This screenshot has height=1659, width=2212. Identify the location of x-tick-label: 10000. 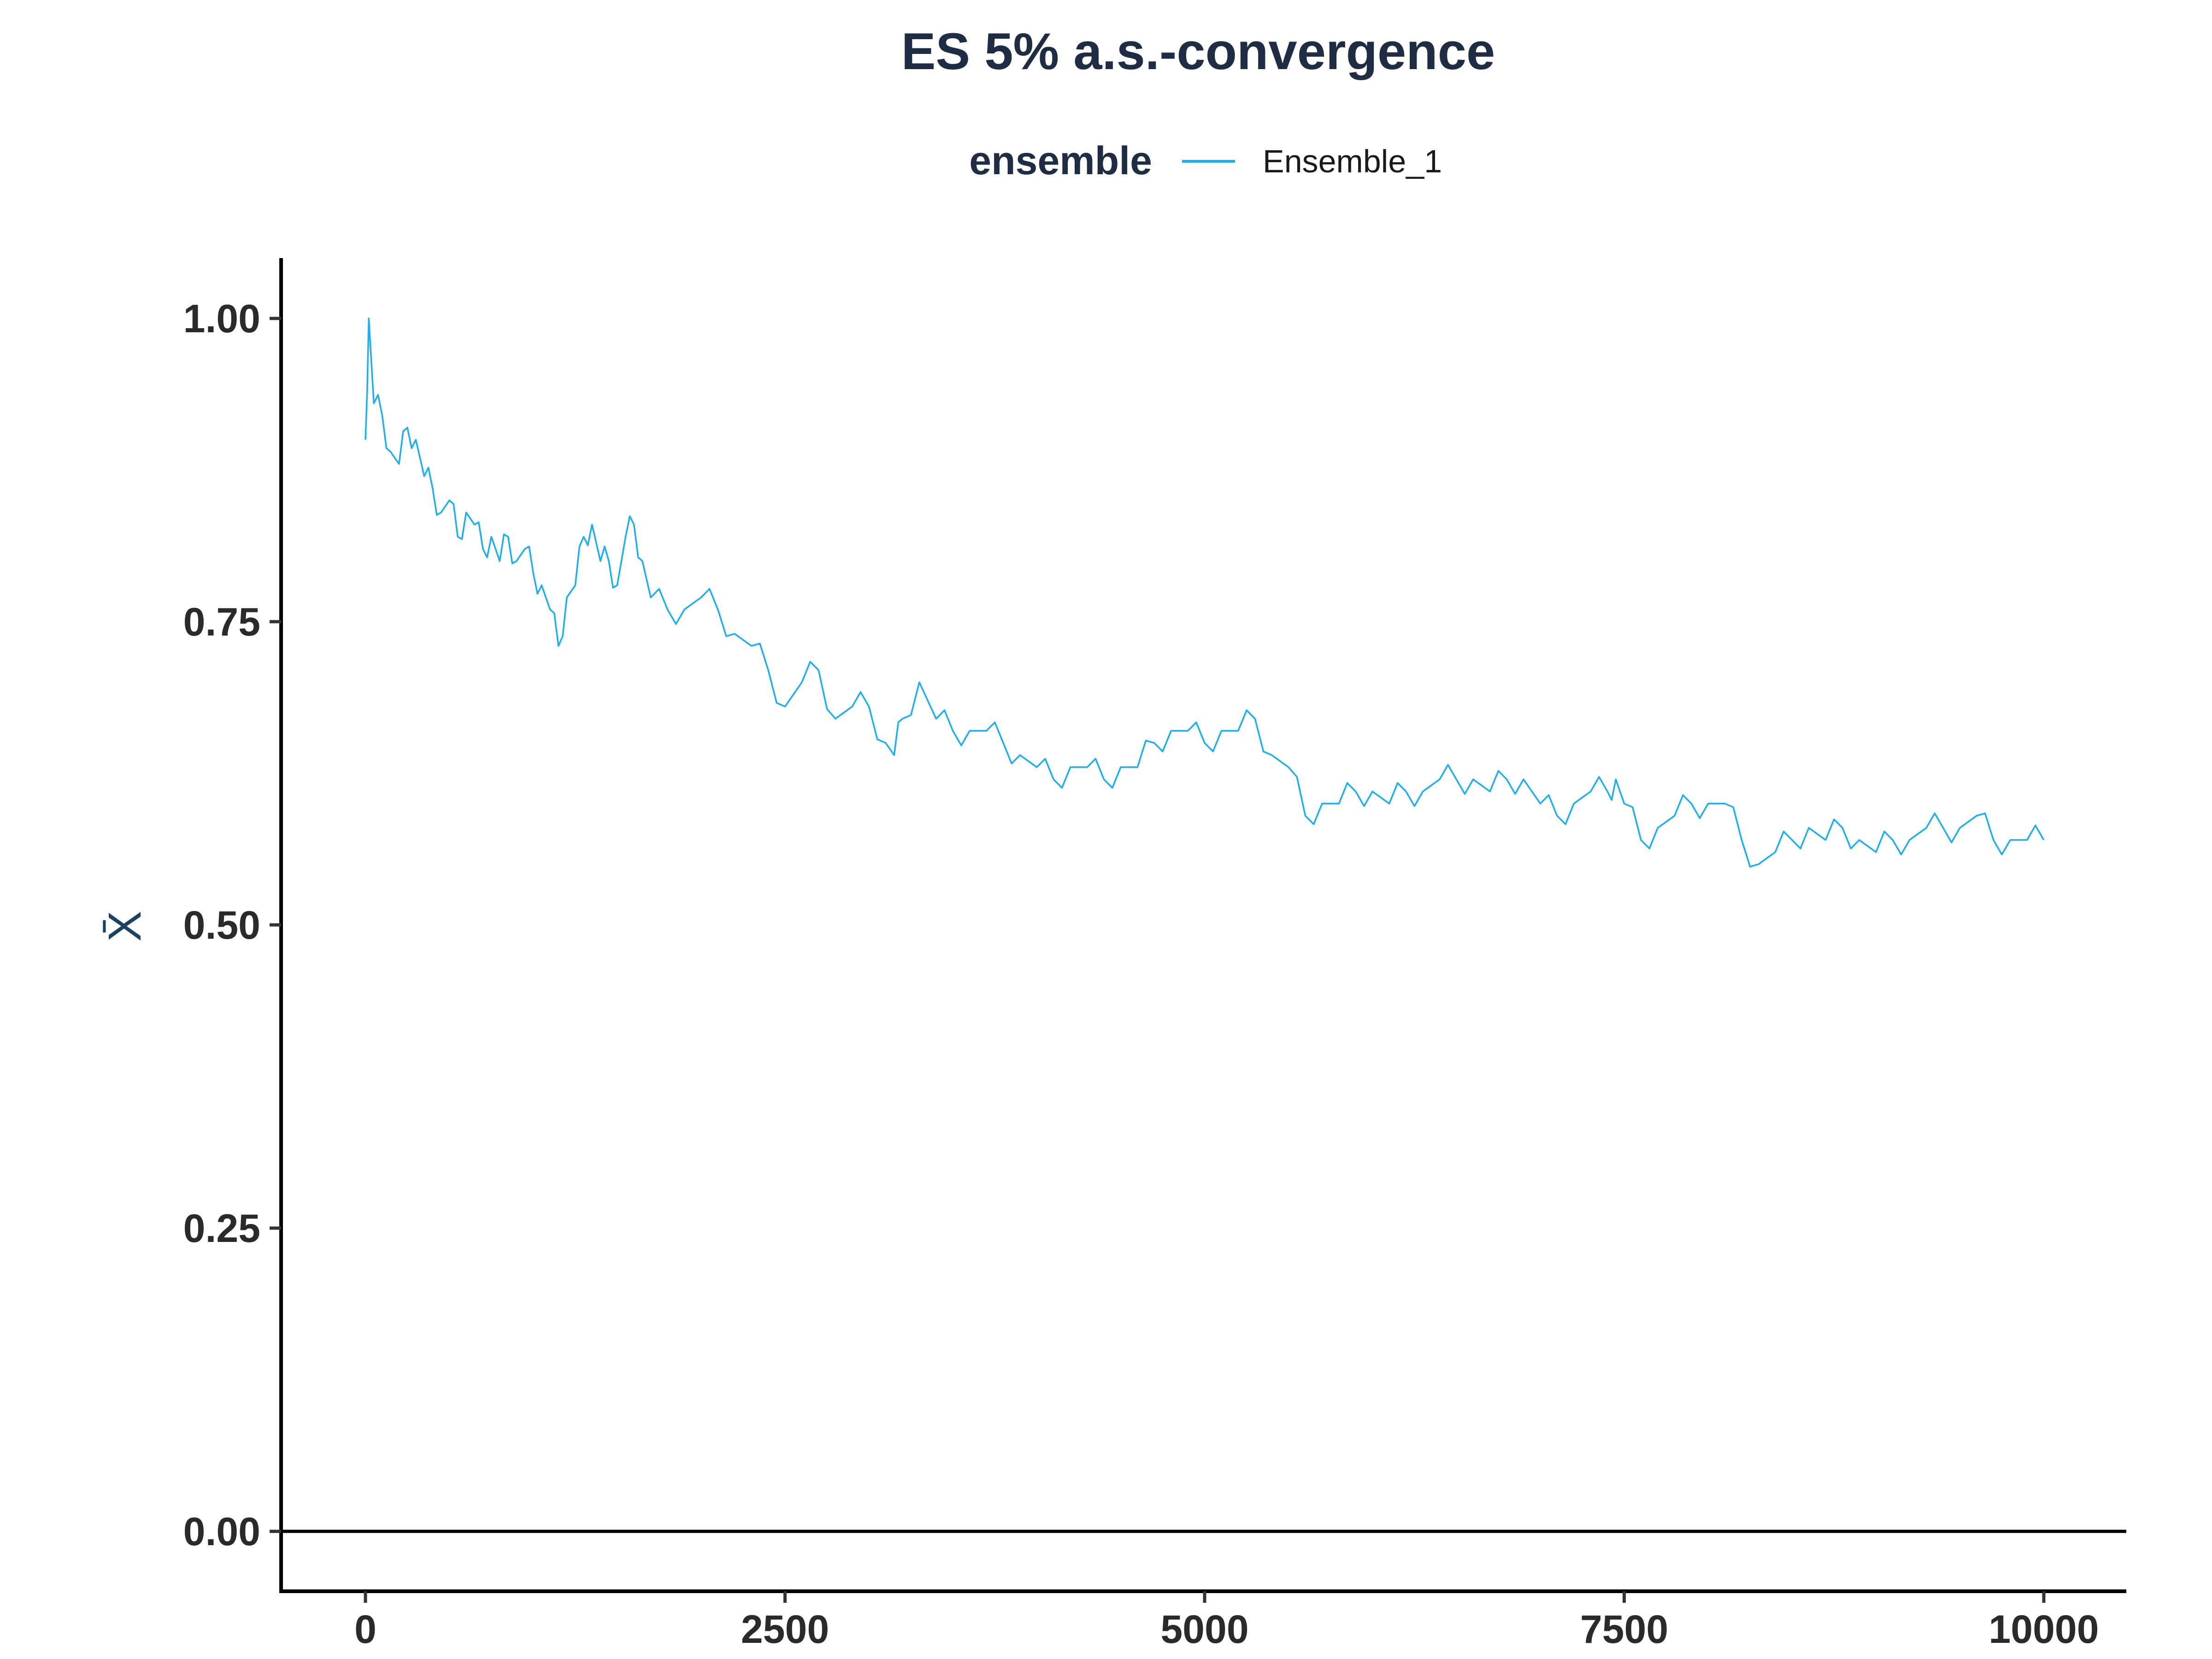
(2043, 1629).